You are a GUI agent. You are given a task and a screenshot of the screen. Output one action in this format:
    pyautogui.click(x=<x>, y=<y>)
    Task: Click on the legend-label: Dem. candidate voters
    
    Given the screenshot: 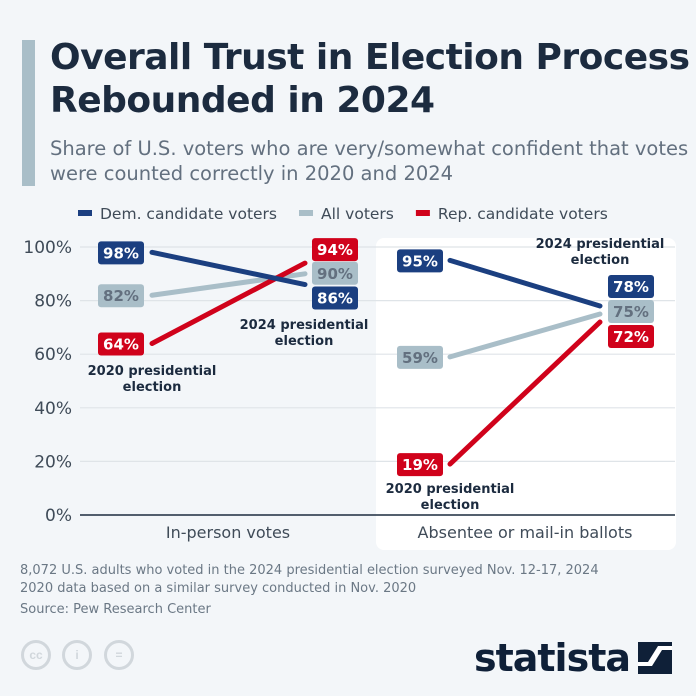 What is the action you would take?
    pyautogui.click(x=188, y=214)
    